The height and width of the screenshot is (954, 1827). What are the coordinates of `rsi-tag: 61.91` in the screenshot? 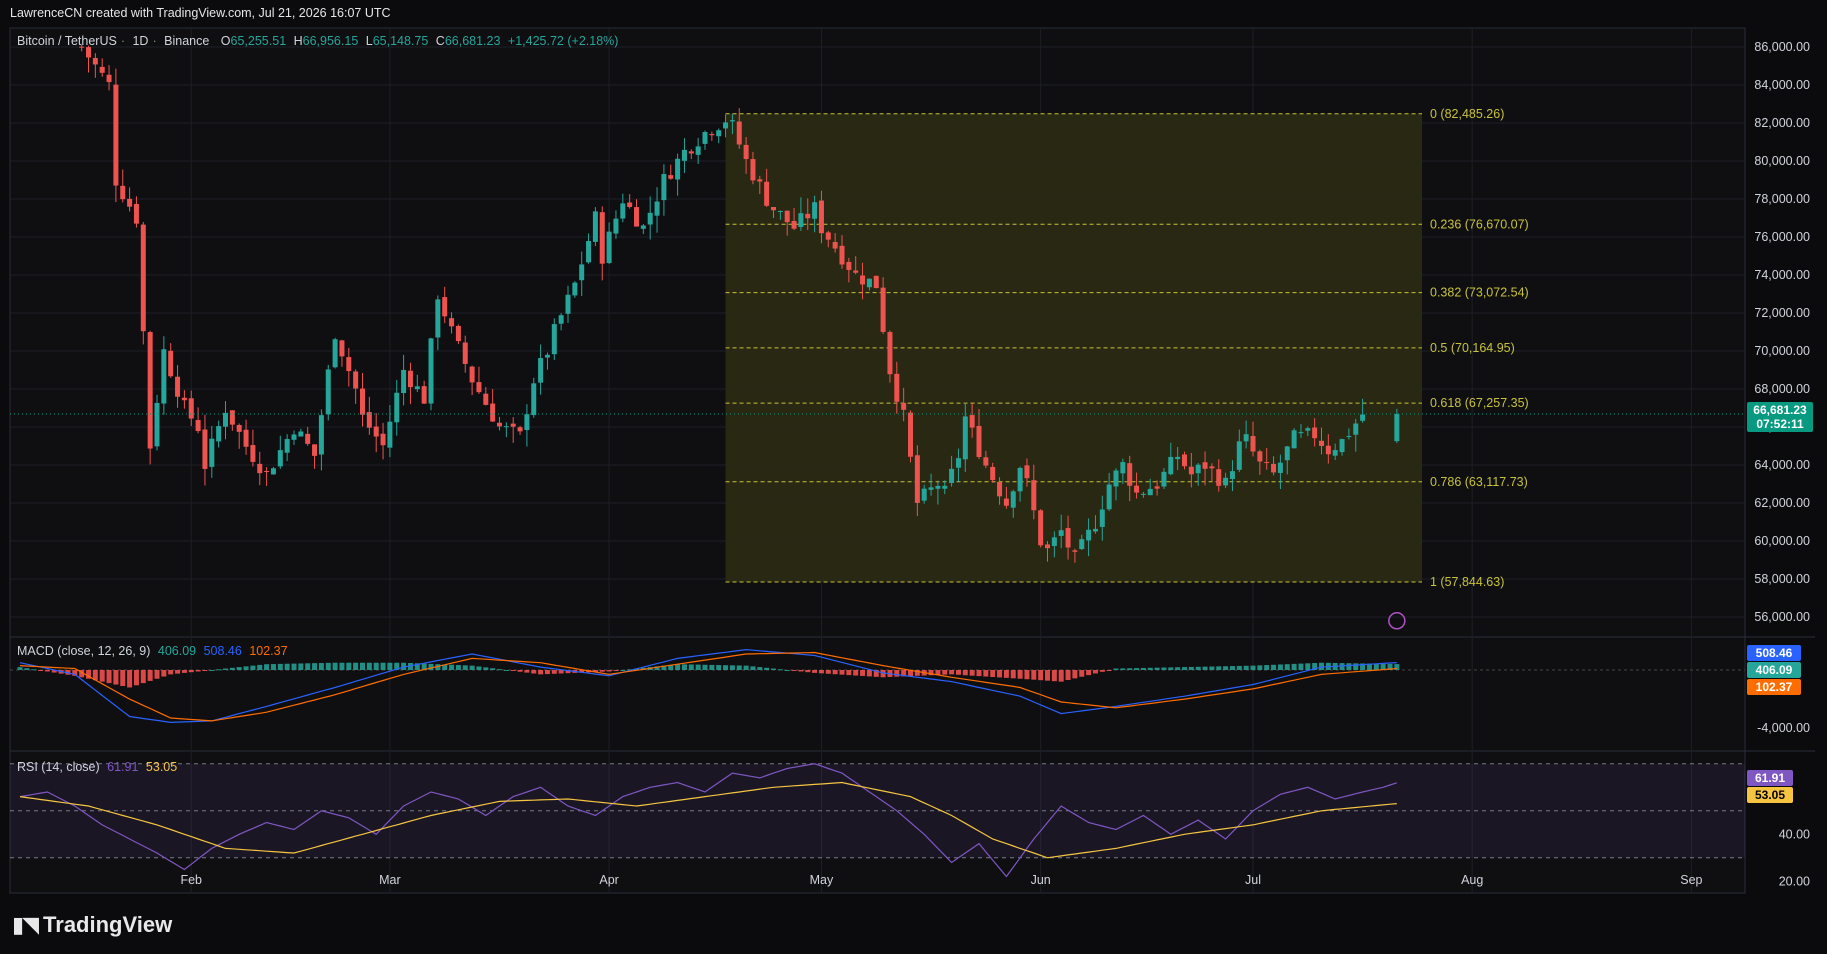 It's located at (1770, 778).